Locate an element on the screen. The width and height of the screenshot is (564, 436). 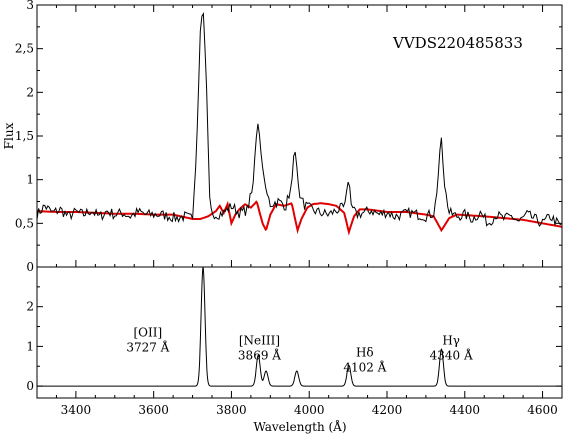
bottom-x-tick-label: 4000 is located at coordinates (309, 410).